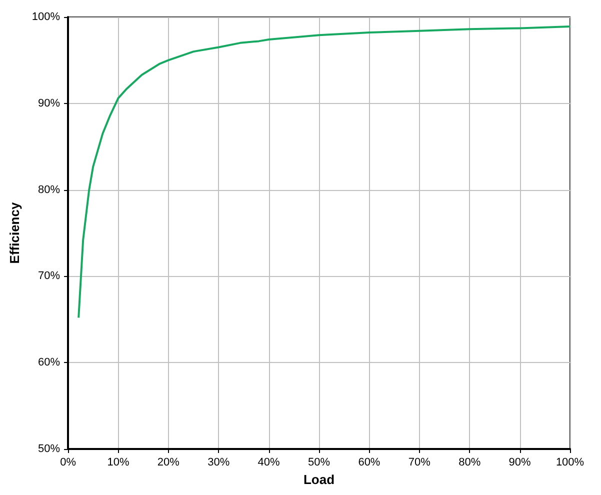 The image size is (601, 495). I want to click on y-tick-label: 70%, so click(49, 276).